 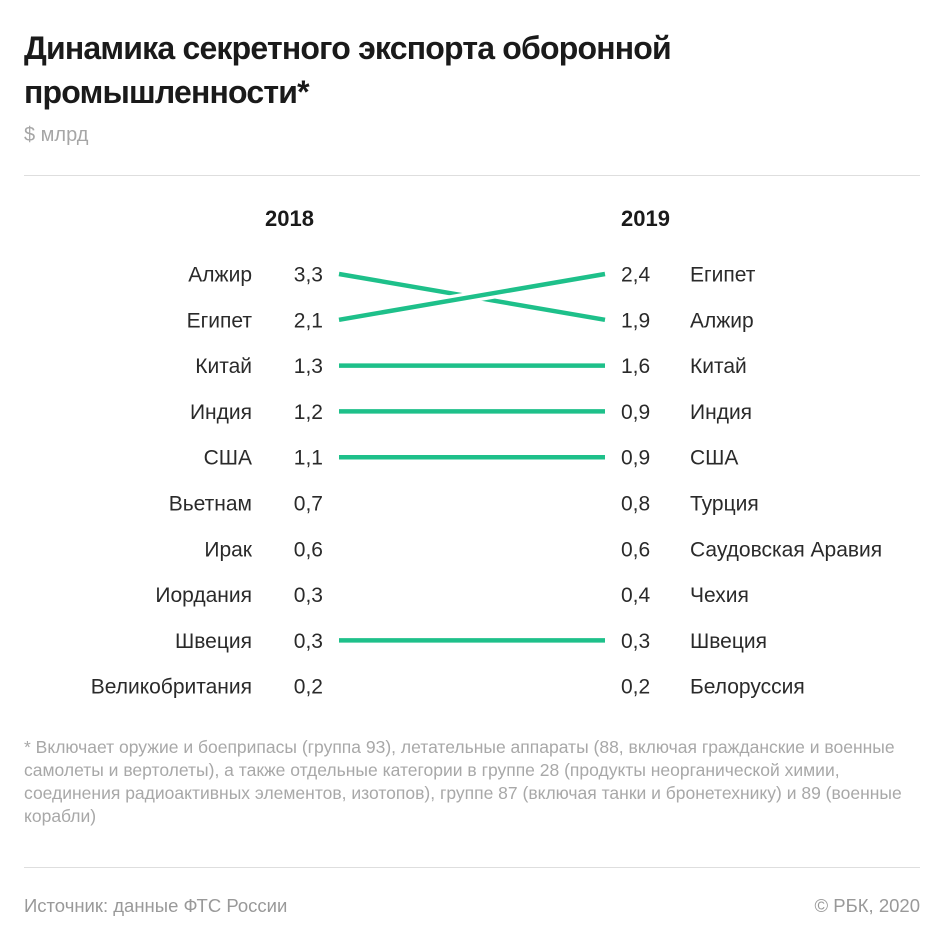 What do you see at coordinates (714, 458) in the screenshot?
I see `right-country-label: США` at bounding box center [714, 458].